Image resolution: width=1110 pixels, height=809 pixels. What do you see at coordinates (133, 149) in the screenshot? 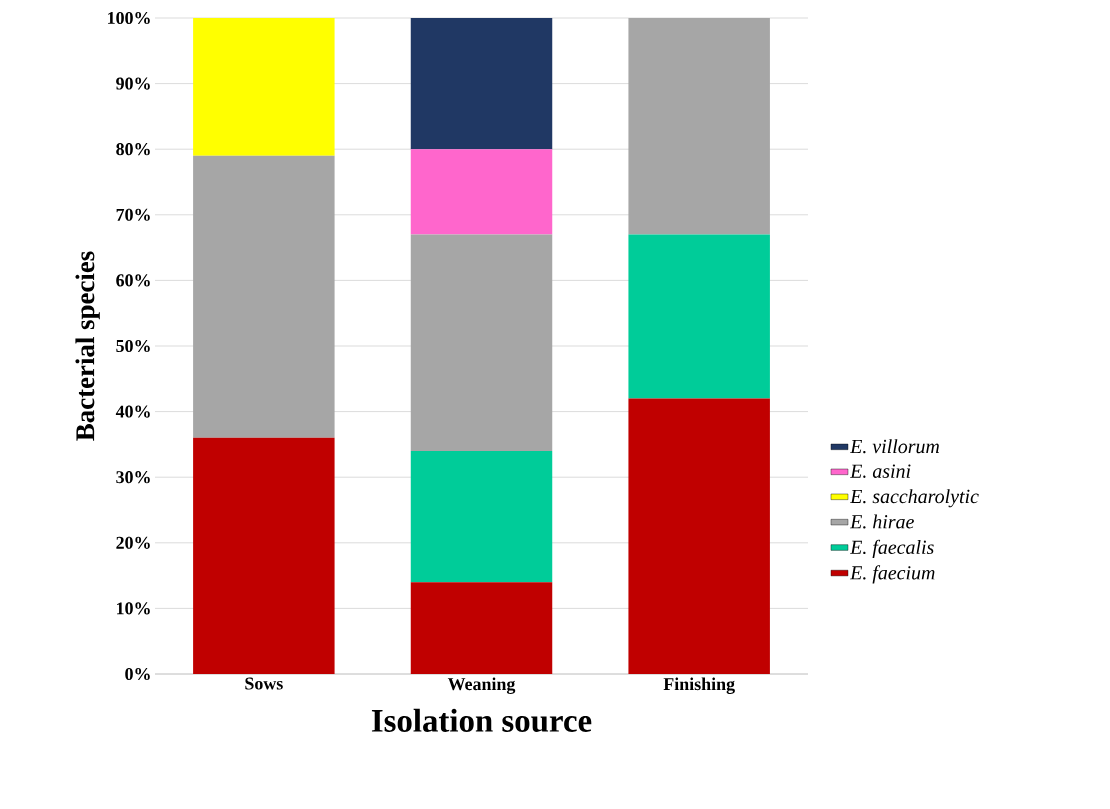
I see `y-tick-label: 80%` at bounding box center [133, 149].